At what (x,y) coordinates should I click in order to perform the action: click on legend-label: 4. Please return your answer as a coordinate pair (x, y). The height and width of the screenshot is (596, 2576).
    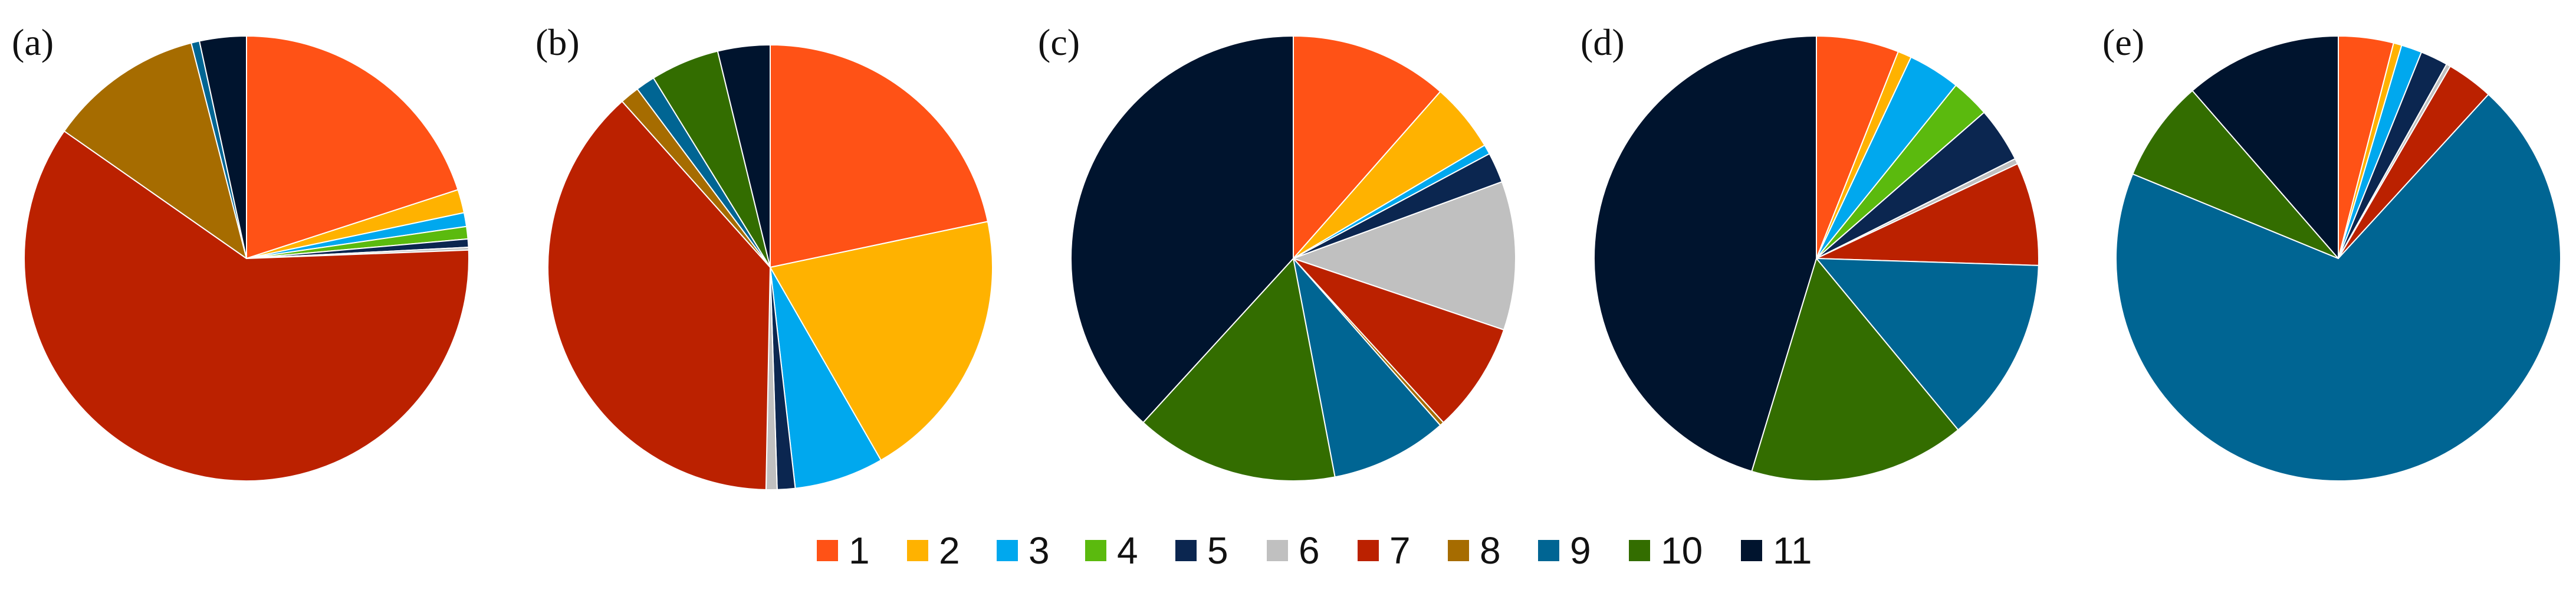
    Looking at the image, I should click on (1127, 550).